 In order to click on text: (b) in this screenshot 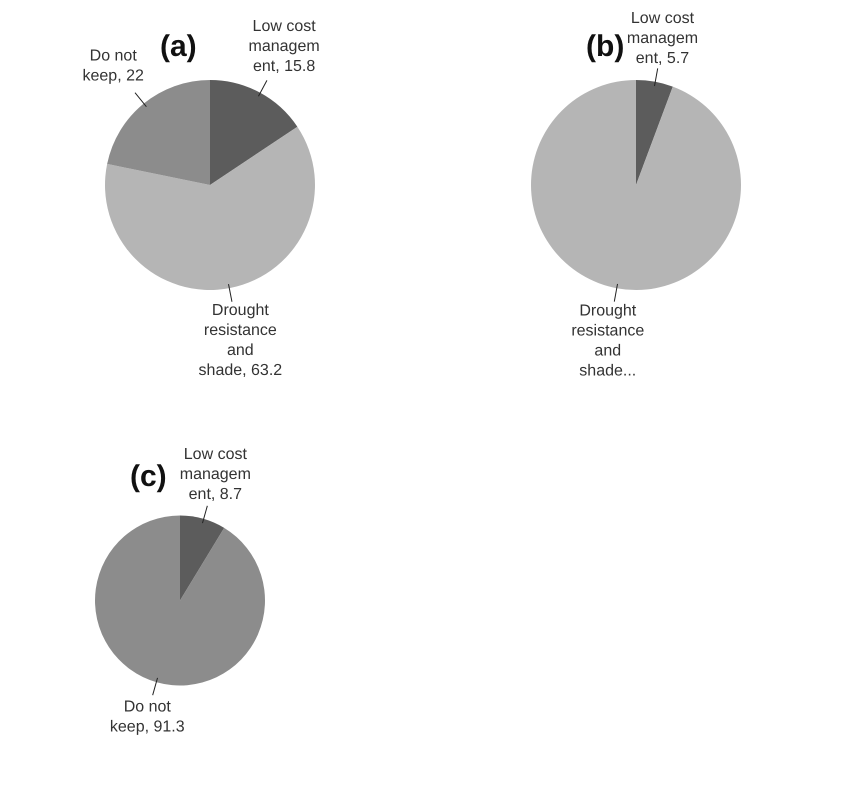, I will do `click(605, 47)`.